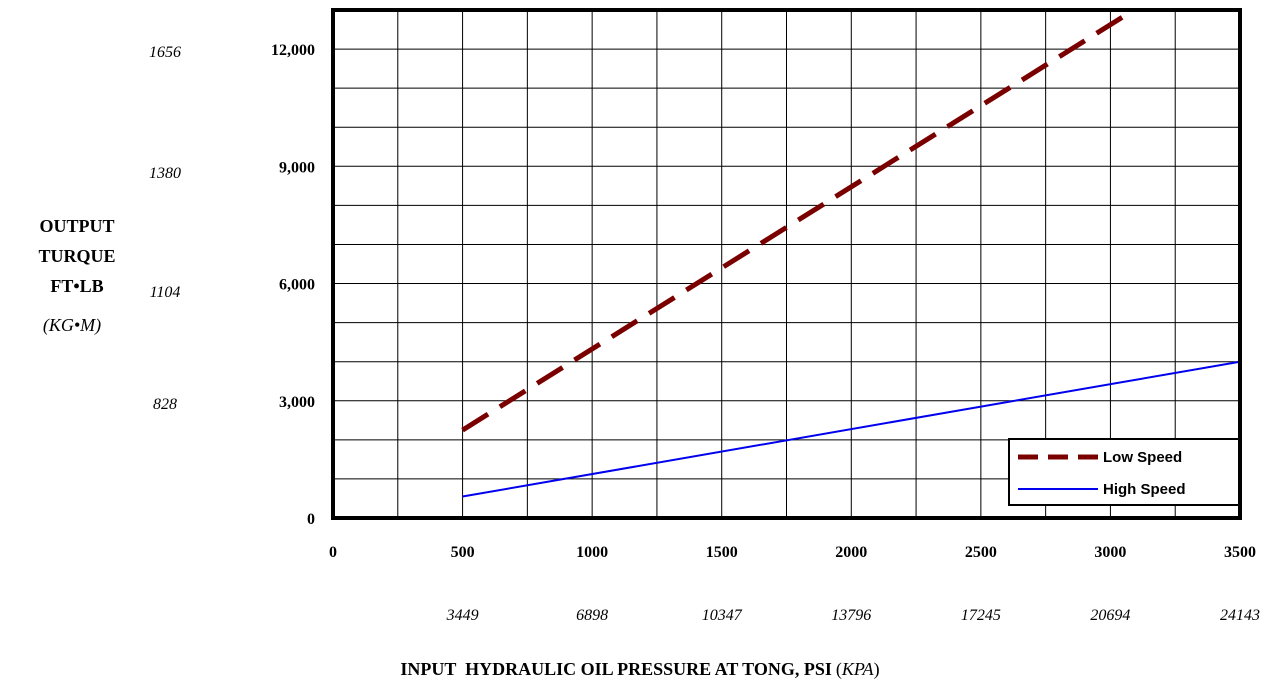 The image size is (1280, 687). What do you see at coordinates (851, 615) in the screenshot?
I see `x-secondary-tick-label: 13796` at bounding box center [851, 615].